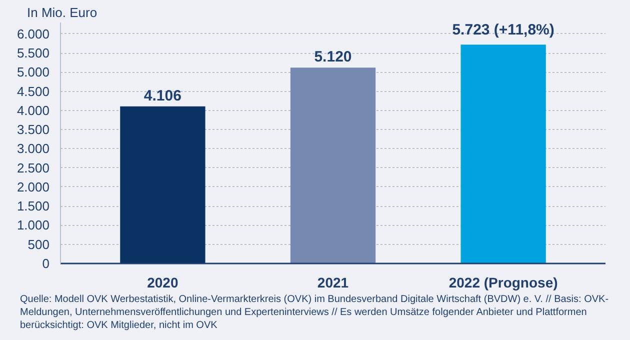 Image resolution: width=630 pixels, height=340 pixels. I want to click on x-tick-label: 2022 (Prognose), so click(503, 282).